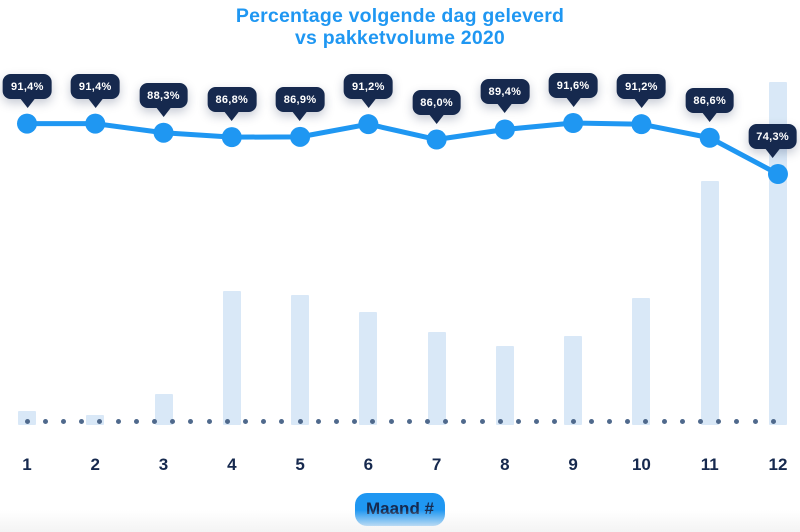 The image size is (800, 532). Describe the element at coordinates (368, 87) in the screenshot. I see `value-tooltip-month-6: 91,2%` at that location.